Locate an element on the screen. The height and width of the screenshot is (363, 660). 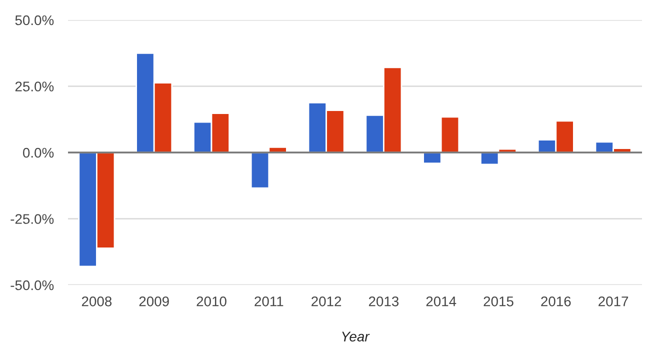
x-tick-label: 2013 is located at coordinates (383, 301).